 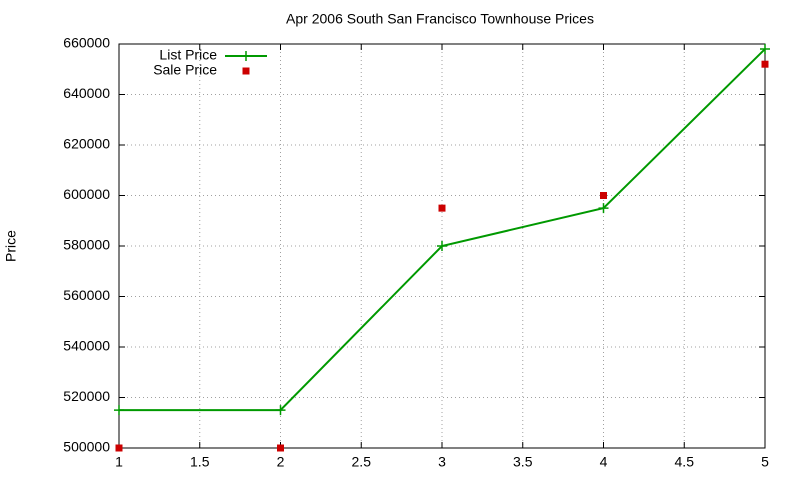 I want to click on y-tick-label: 640000, so click(x=86, y=93).